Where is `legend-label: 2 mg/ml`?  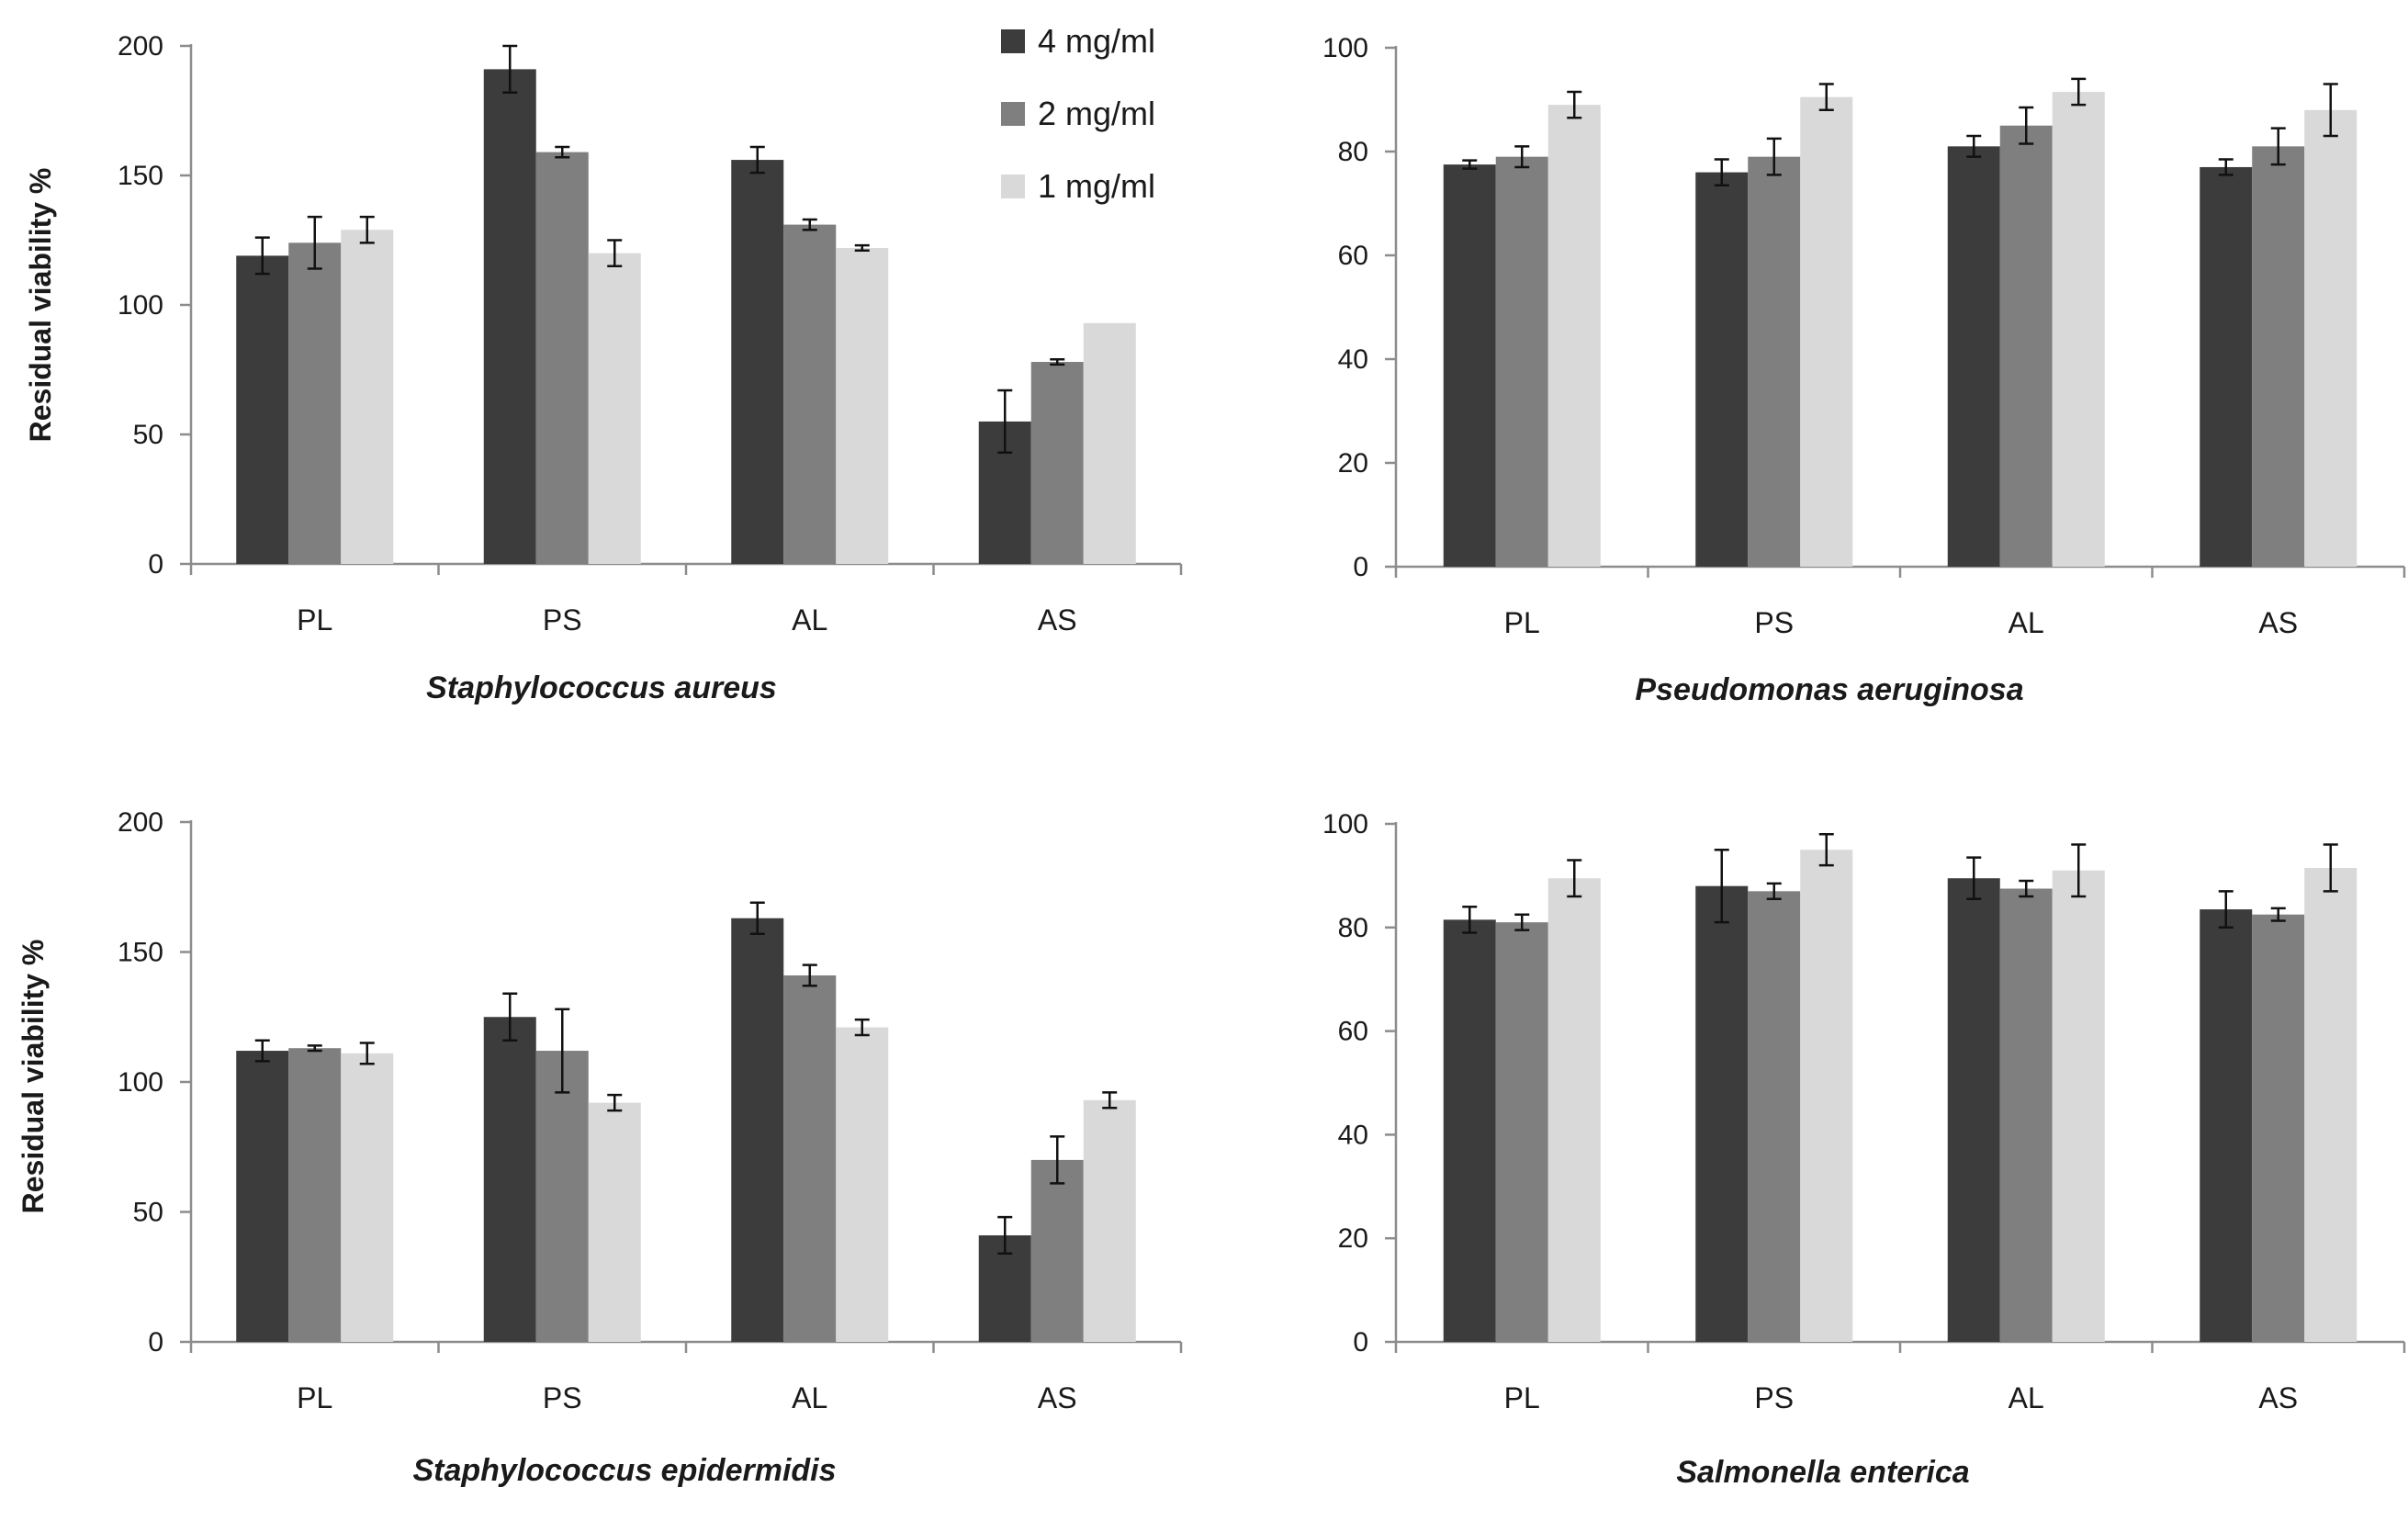 legend-label: 2 mg/ml is located at coordinates (1097, 113).